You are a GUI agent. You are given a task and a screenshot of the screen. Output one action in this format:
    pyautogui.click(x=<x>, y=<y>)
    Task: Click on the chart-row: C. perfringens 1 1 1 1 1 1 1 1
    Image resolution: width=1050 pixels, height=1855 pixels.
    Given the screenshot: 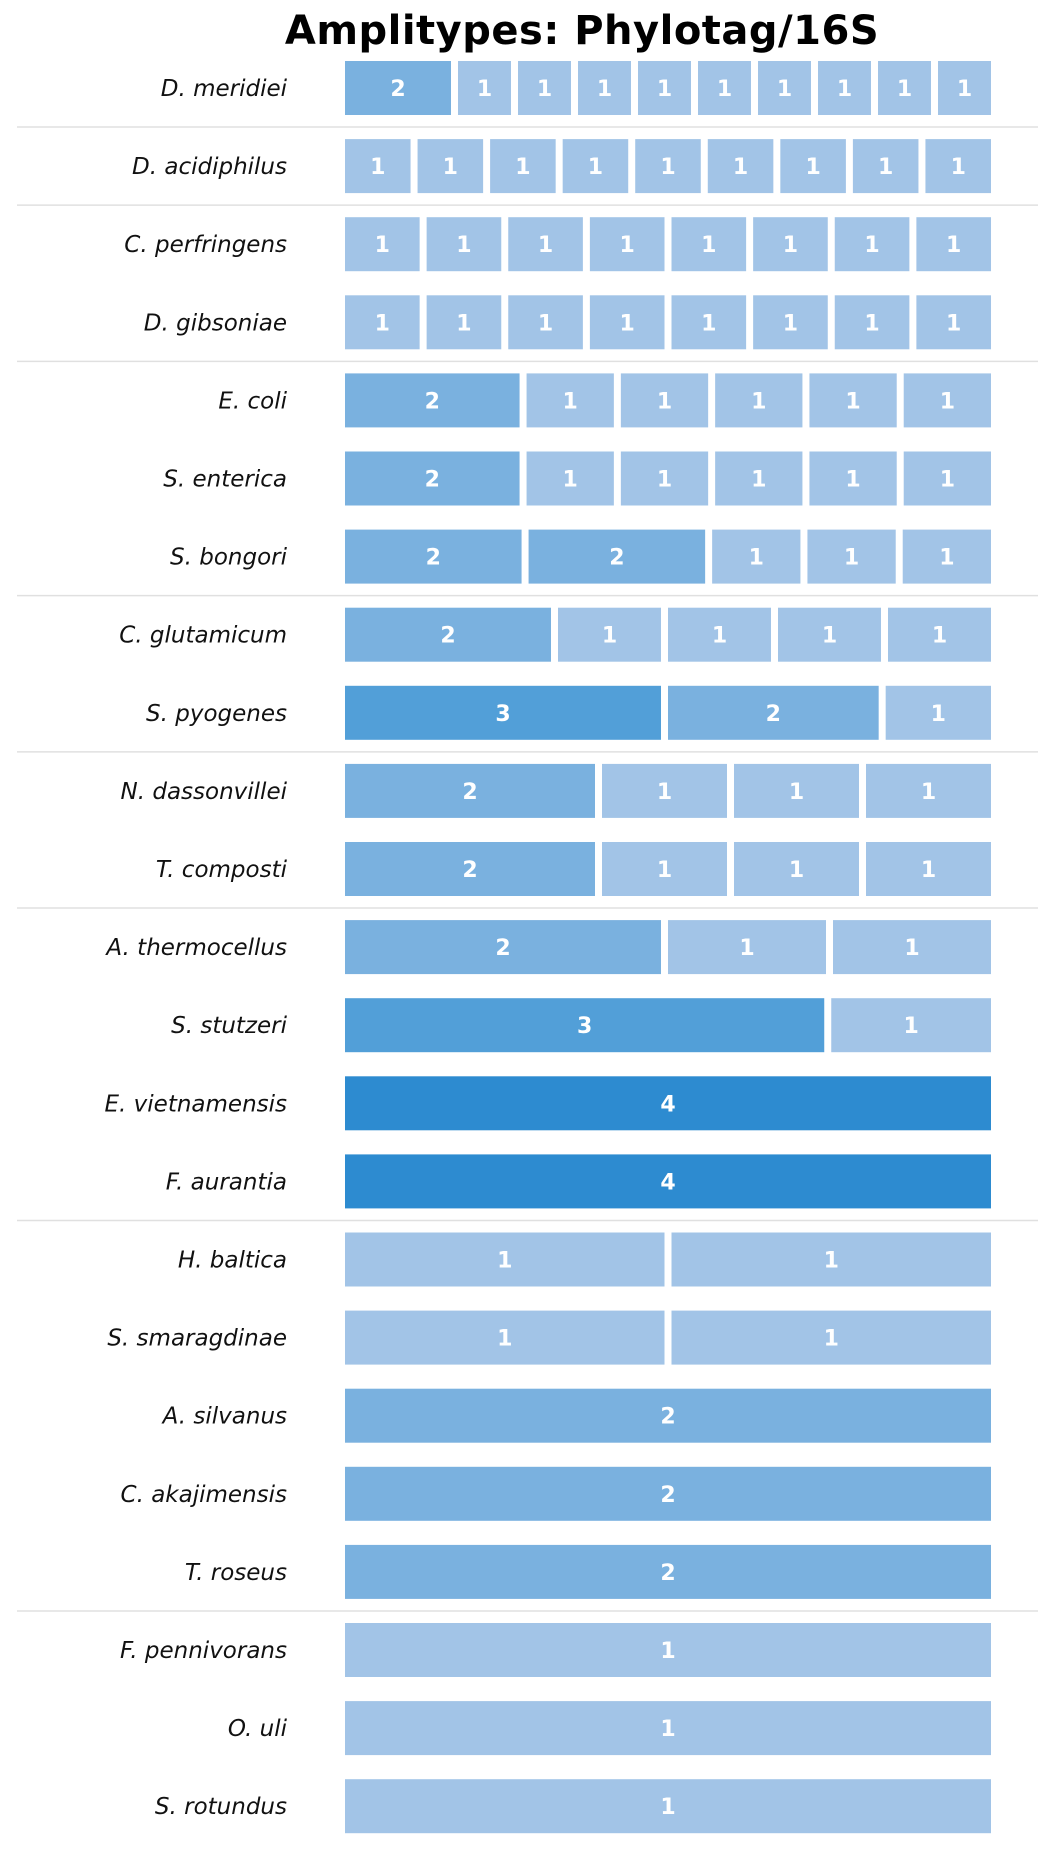 What is the action you would take?
    pyautogui.click(x=558, y=244)
    